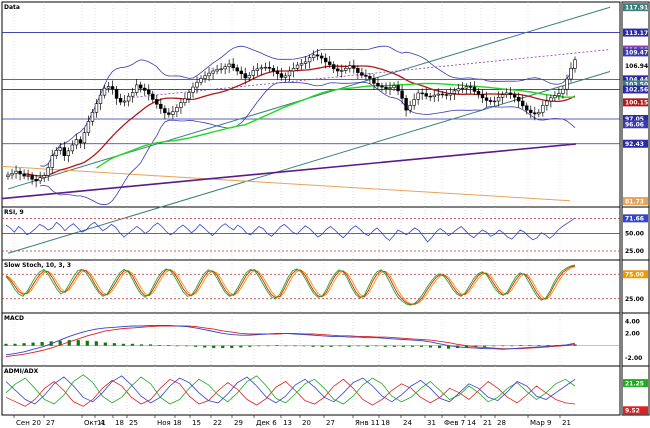 This screenshot has width=650, height=428. What do you see at coordinates (634, 201) in the screenshot?
I see `price-badge-label: 81.73` at bounding box center [634, 201].